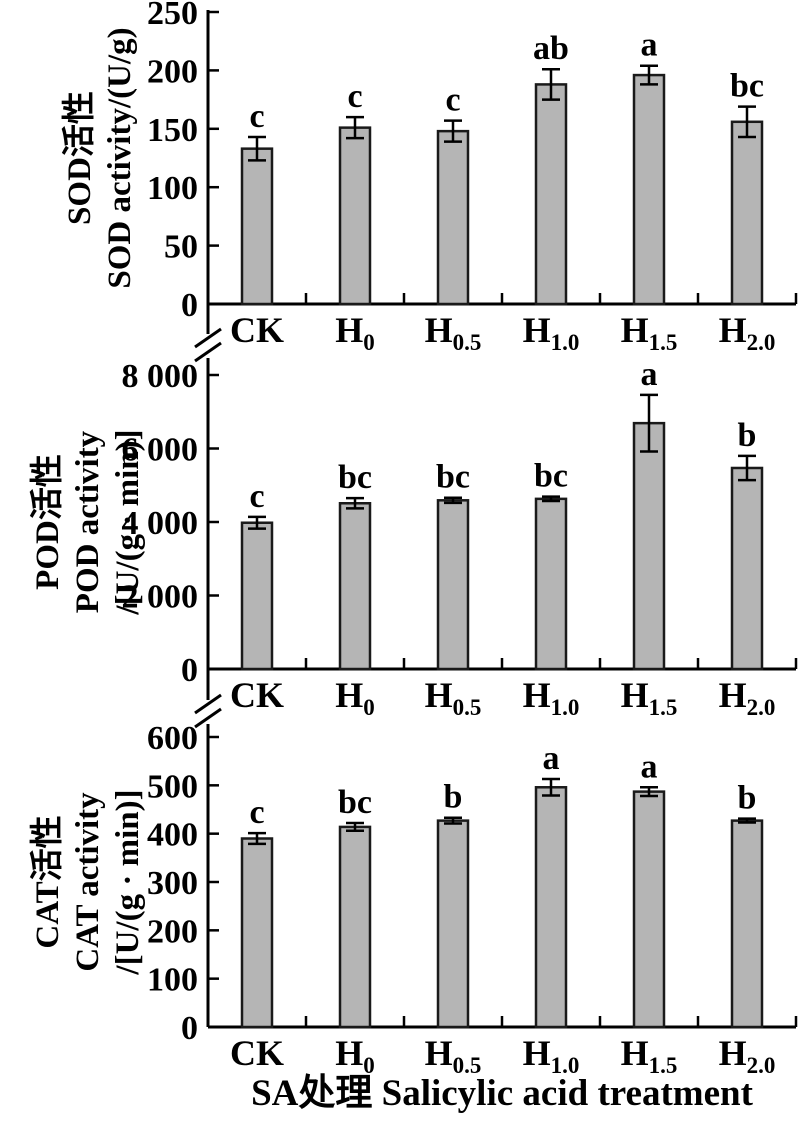 This screenshot has height=1121, width=799. What do you see at coordinates (399, 333) in the screenshot?
I see `x-tick-row-sod: CK H0 H0.5 H1.0 H1.5 H2.0` at bounding box center [399, 333].